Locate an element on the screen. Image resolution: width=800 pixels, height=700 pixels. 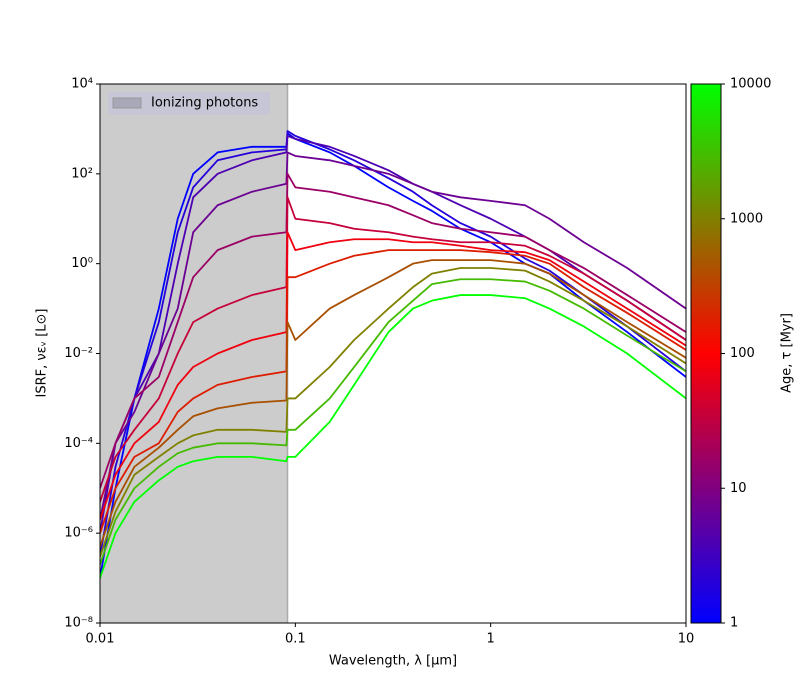
x-tick-label: 0.1 is located at coordinates (295, 639).